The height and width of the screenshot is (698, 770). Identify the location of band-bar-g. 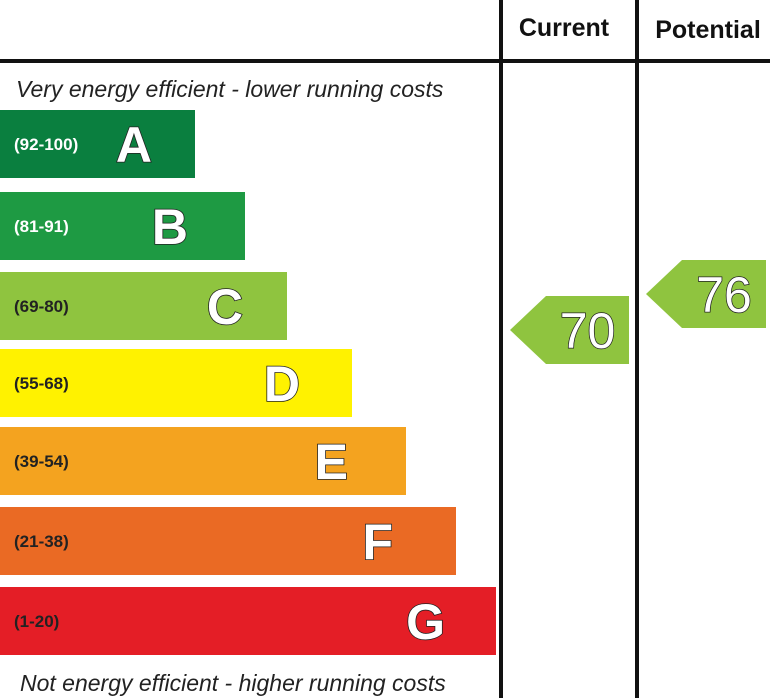
(248, 621).